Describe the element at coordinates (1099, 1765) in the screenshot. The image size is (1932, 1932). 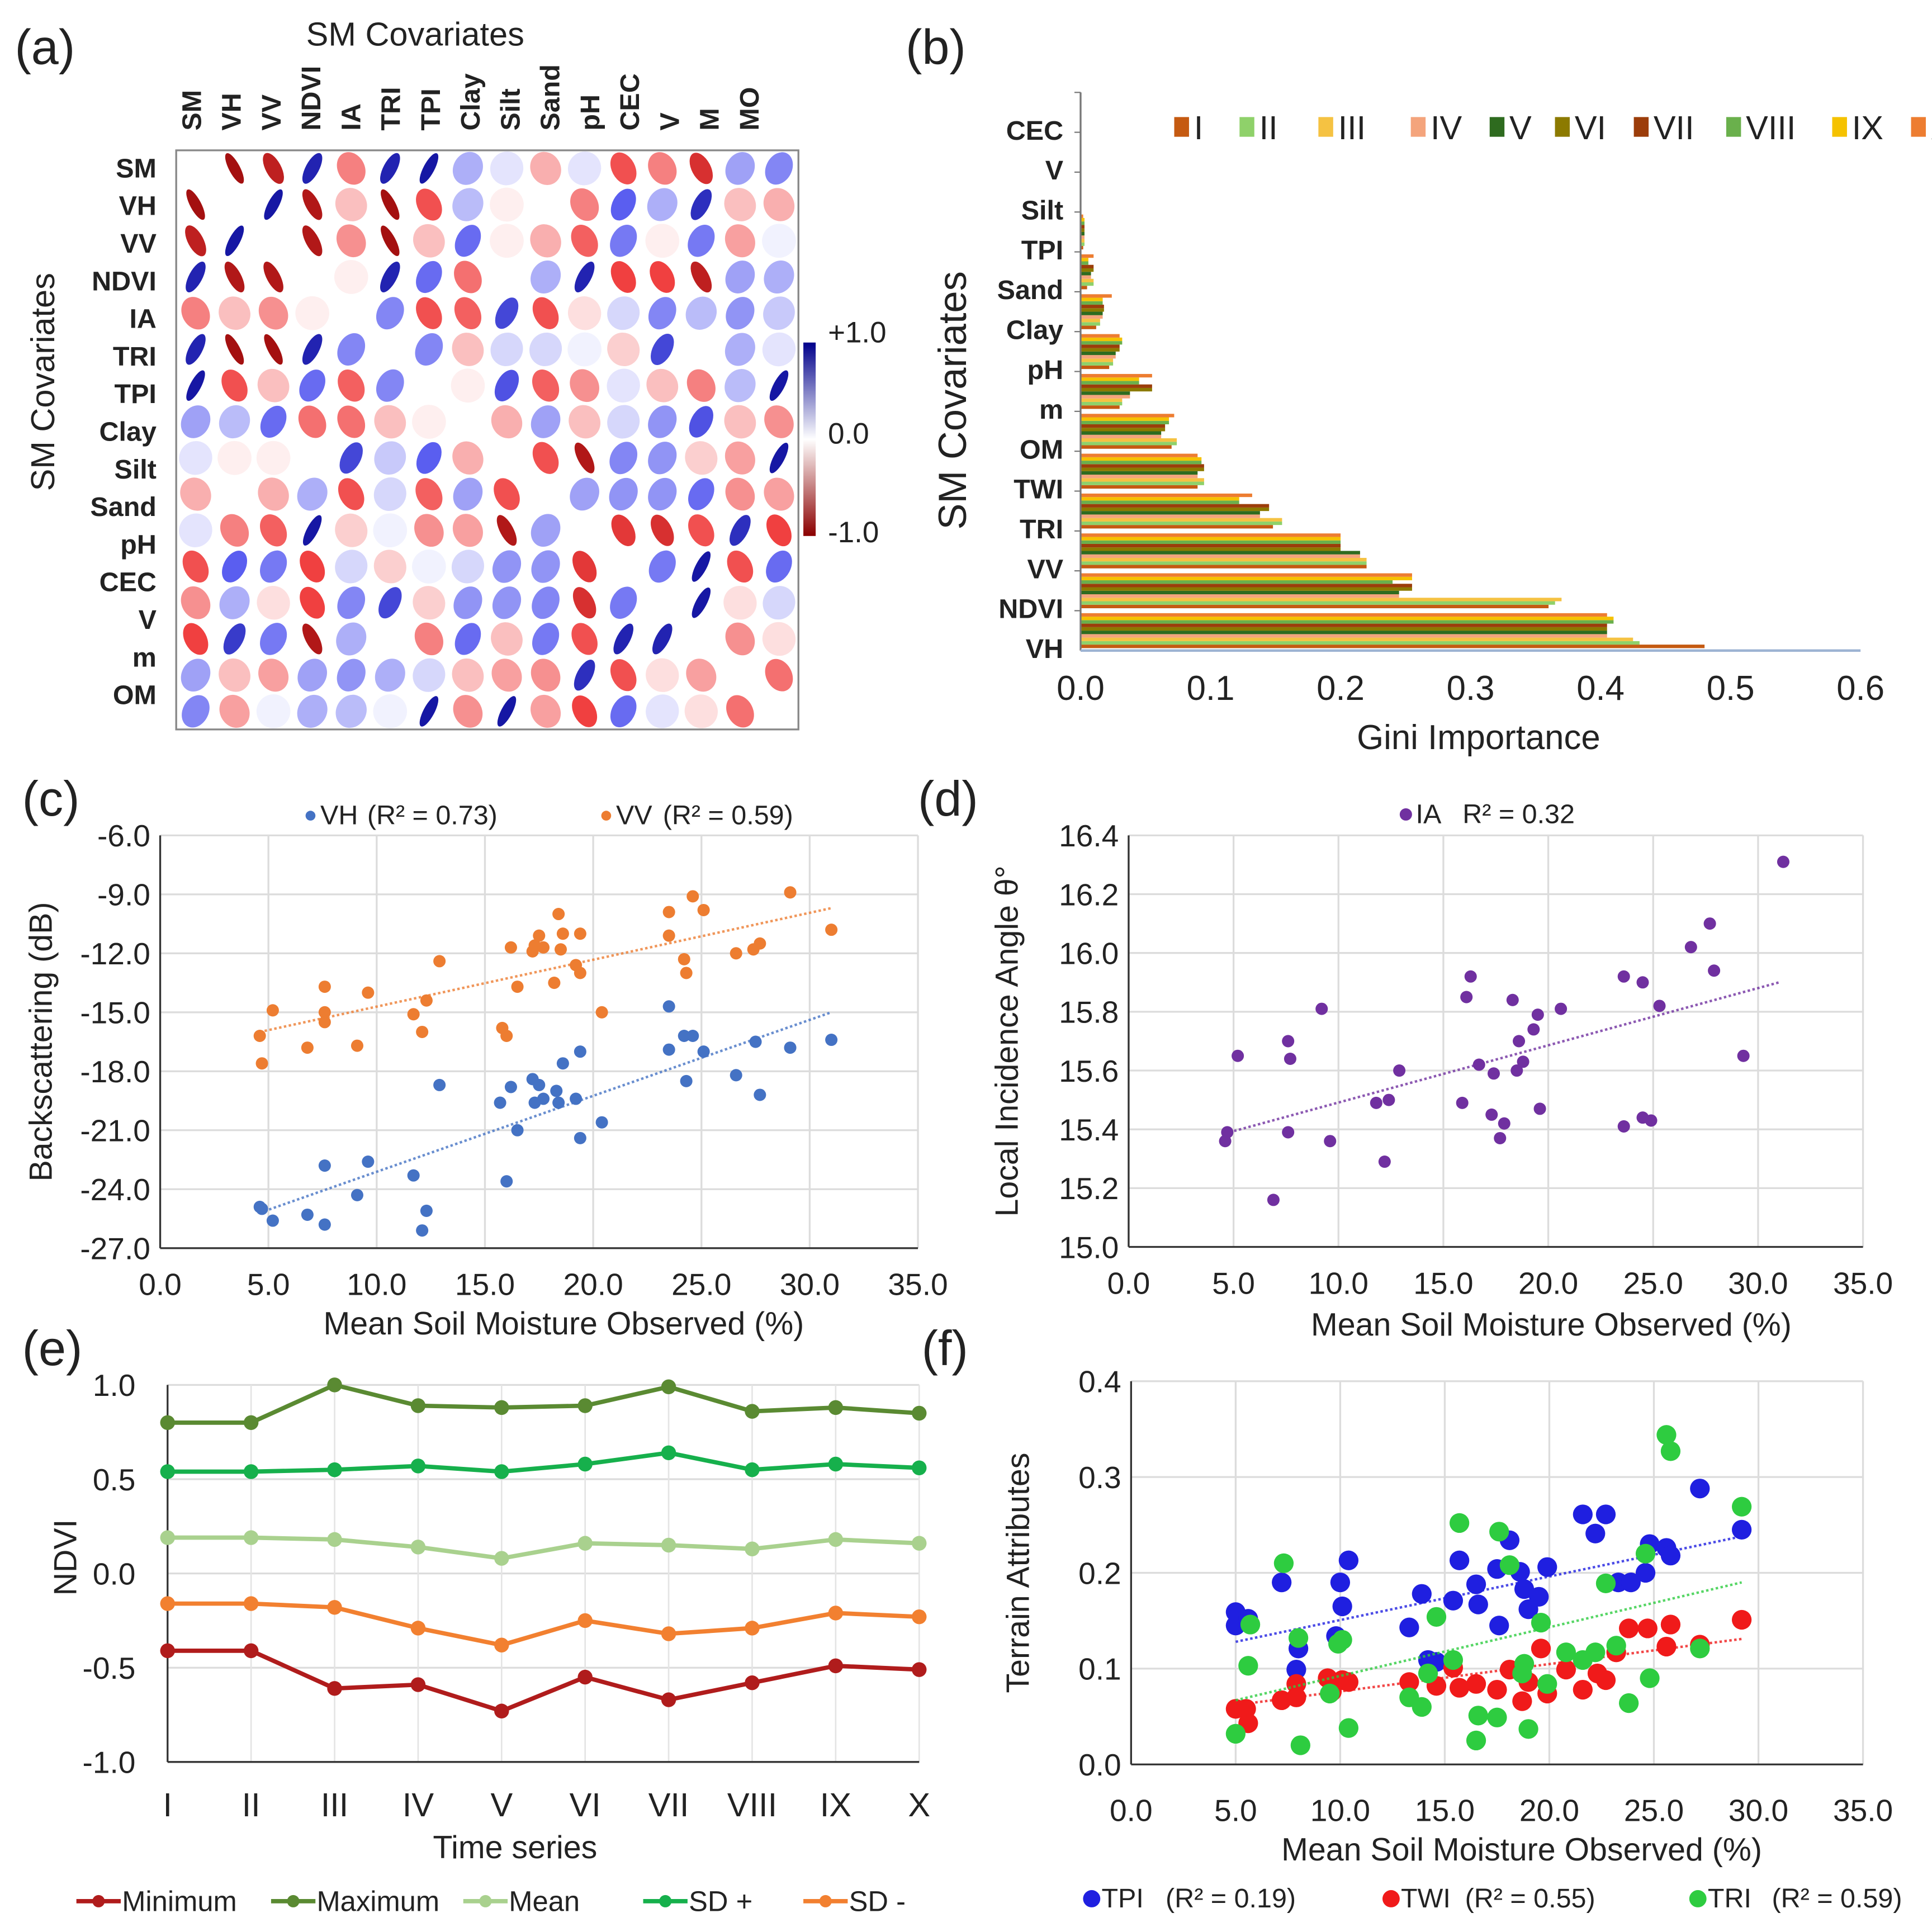
I see `y-tick-label: 0.0` at that location.